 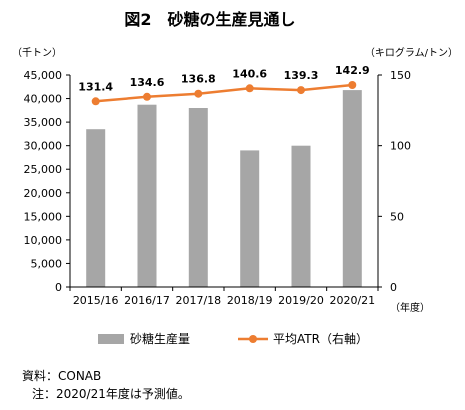 I want to click on right-tick-label: 150, so click(x=400, y=75).